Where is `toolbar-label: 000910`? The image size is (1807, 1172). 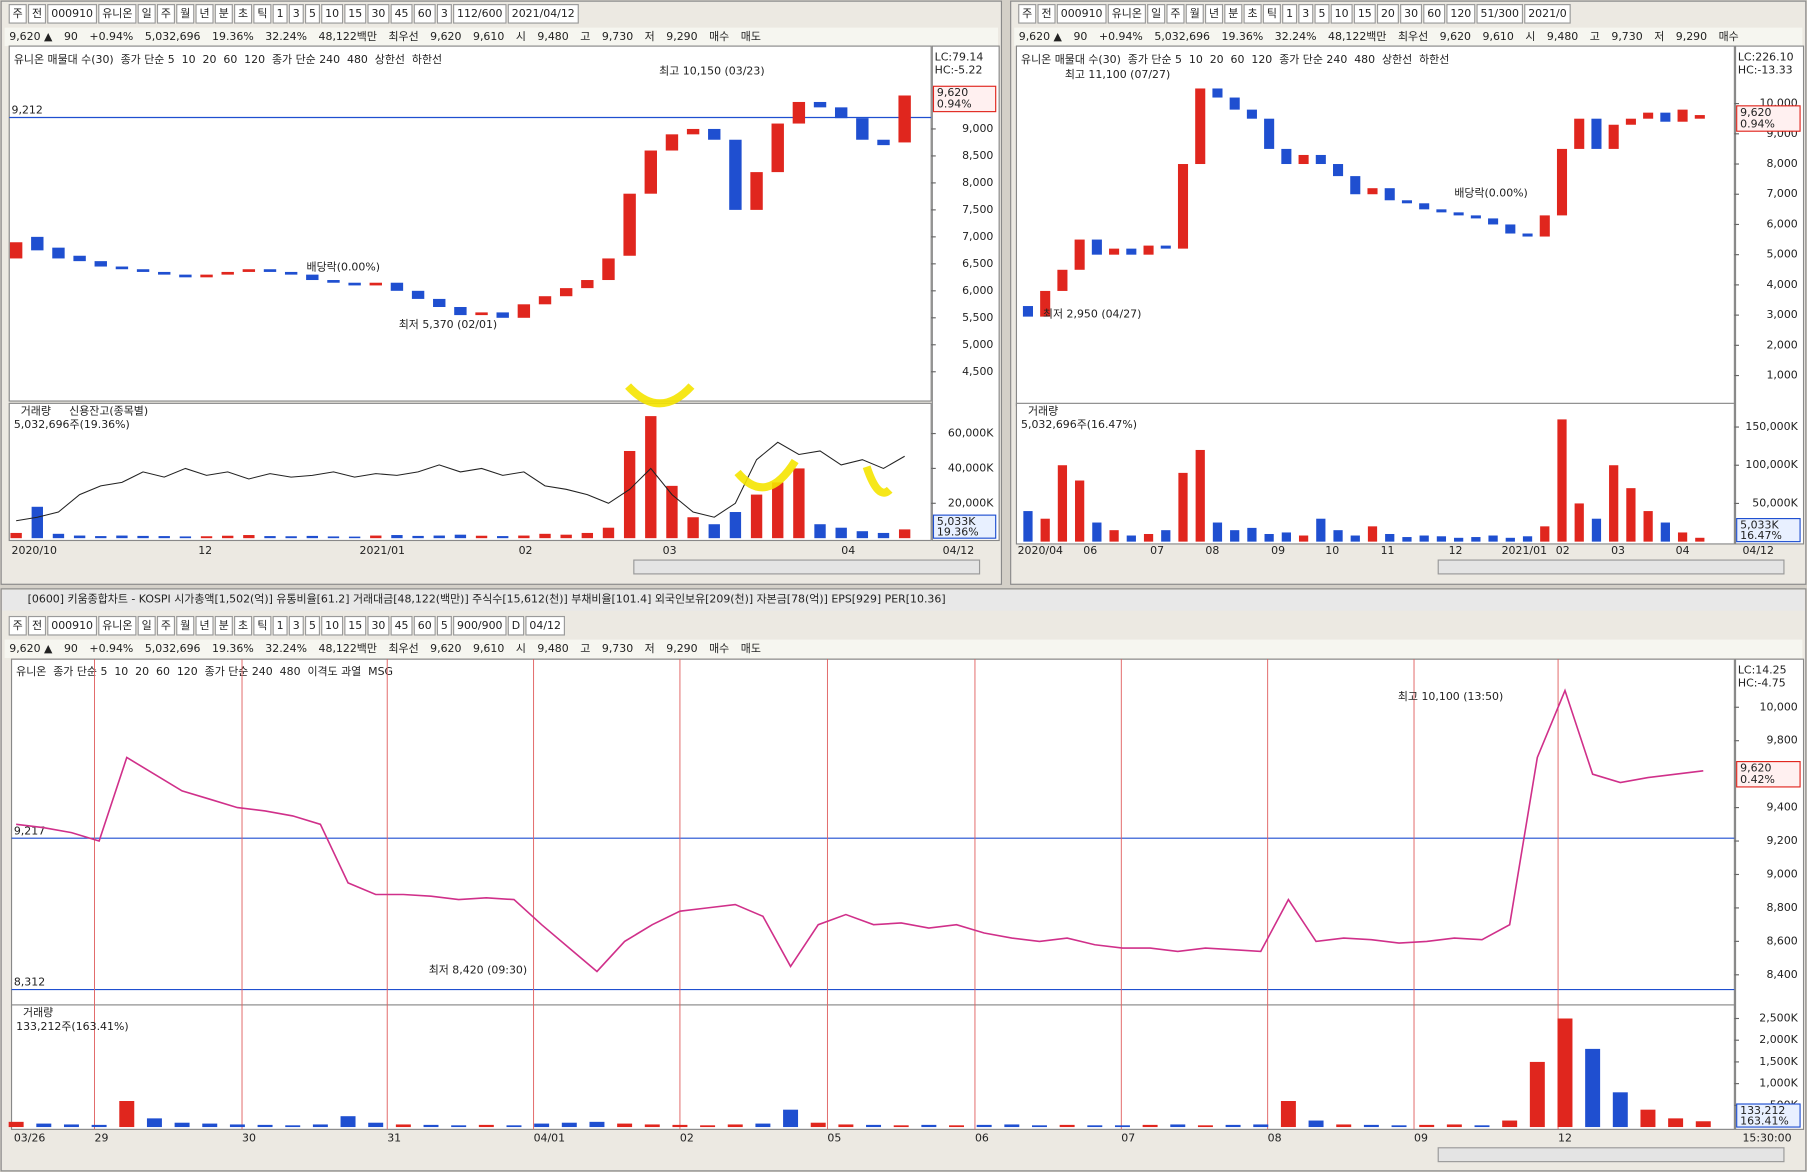 toolbar-label: 000910 is located at coordinates (1082, 13).